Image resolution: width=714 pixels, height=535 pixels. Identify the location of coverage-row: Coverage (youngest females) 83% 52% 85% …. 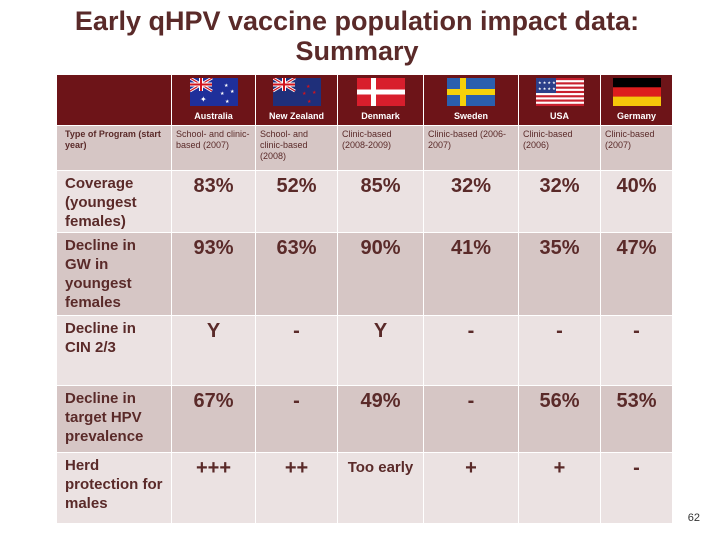
(364, 201).